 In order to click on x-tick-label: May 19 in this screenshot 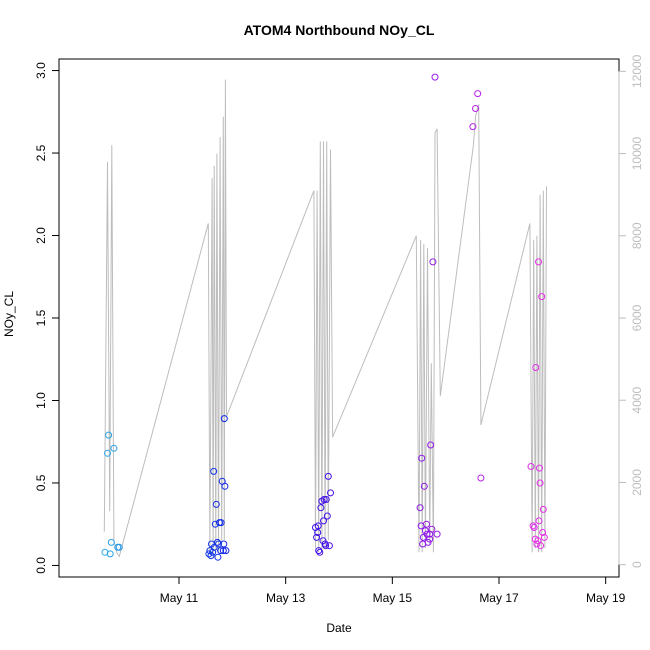, I will do `click(606, 598)`.